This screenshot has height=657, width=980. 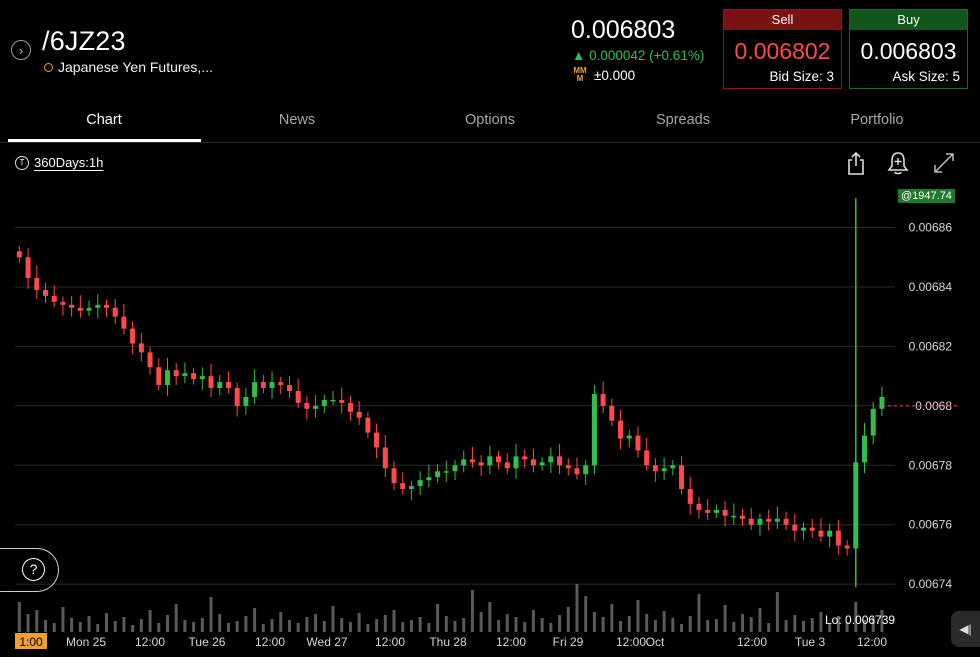 What do you see at coordinates (856, 163) in the screenshot?
I see `share-icon` at bounding box center [856, 163].